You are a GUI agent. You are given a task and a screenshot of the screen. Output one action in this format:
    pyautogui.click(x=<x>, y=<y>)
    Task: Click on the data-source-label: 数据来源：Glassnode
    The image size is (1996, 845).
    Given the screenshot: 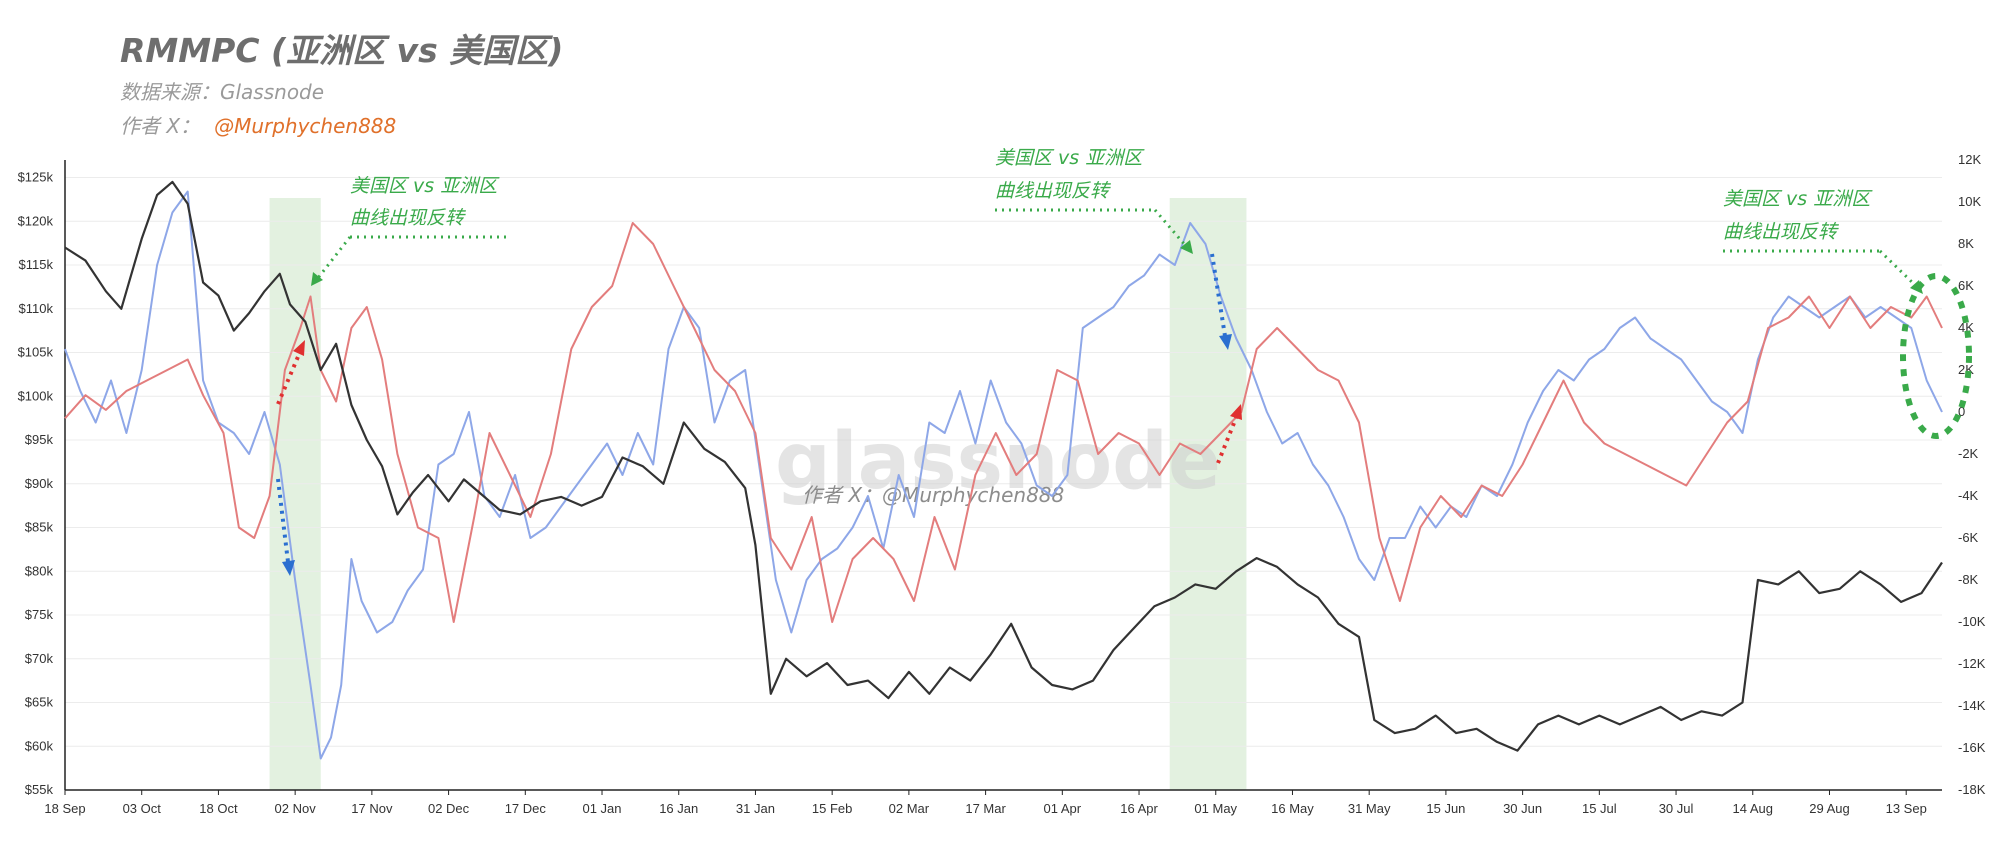 What is the action you would take?
    pyautogui.click(x=222, y=92)
    